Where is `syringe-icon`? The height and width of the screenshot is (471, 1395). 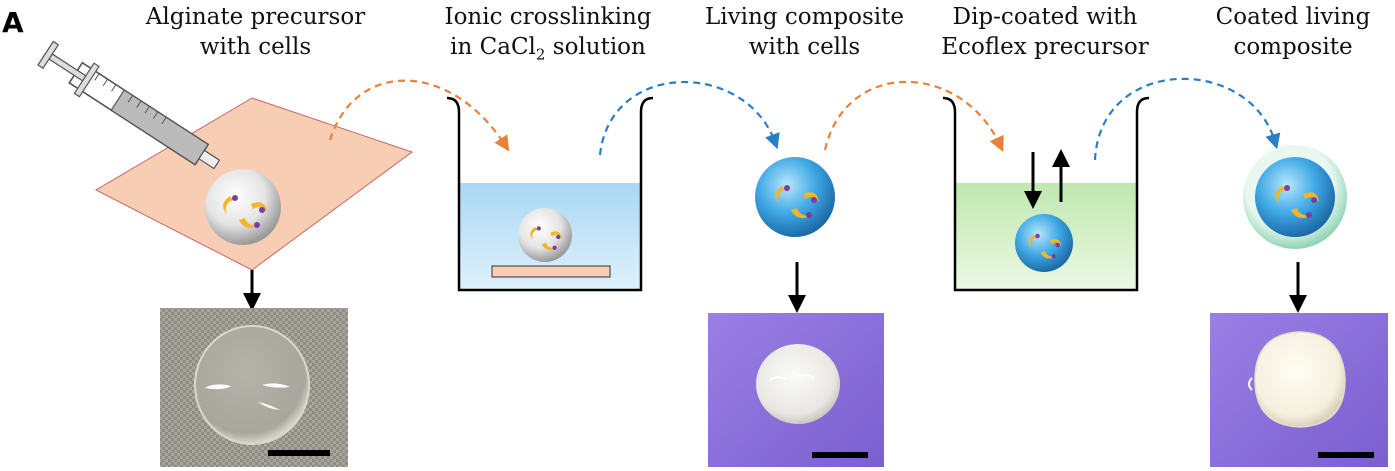
syringe-icon is located at coordinates (129, 105).